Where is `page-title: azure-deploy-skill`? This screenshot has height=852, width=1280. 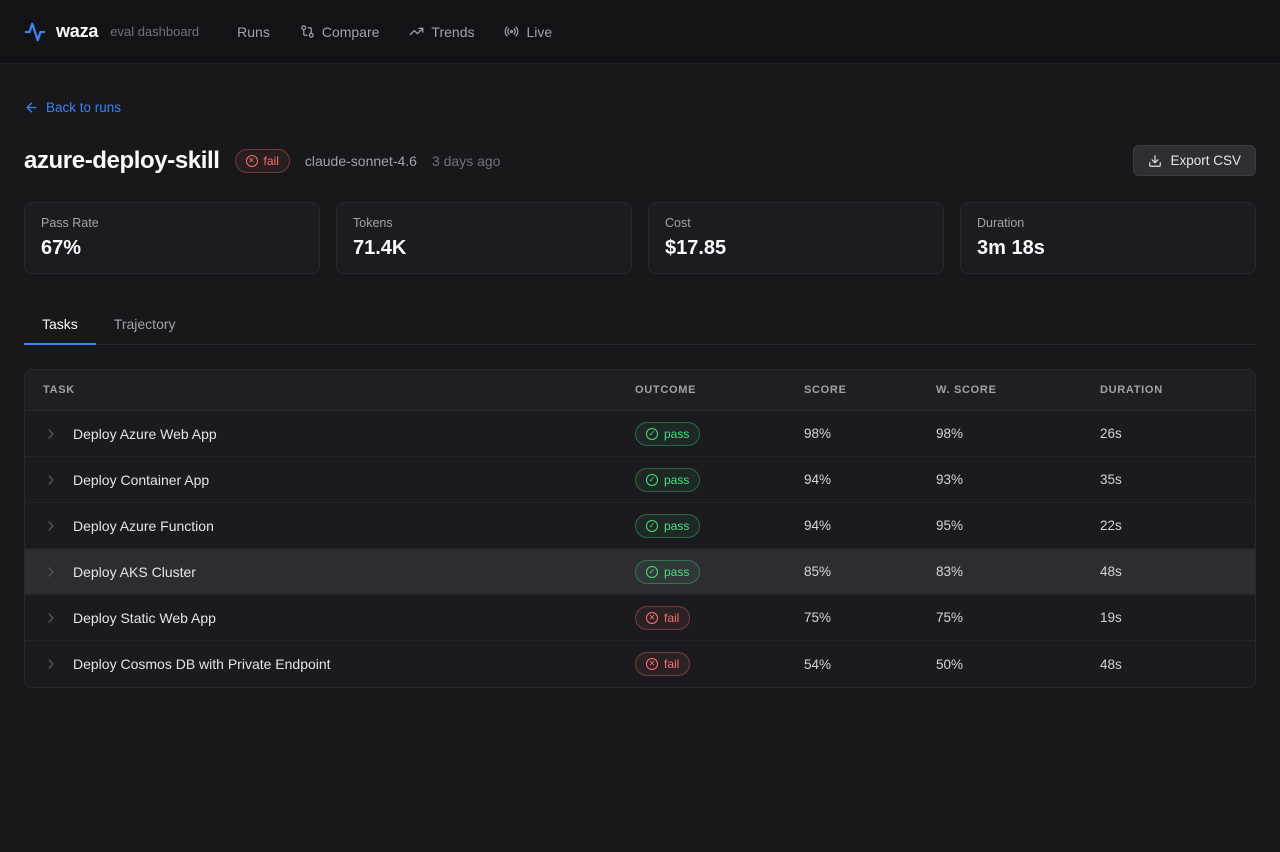 page-title: azure-deploy-skill is located at coordinates (122, 160).